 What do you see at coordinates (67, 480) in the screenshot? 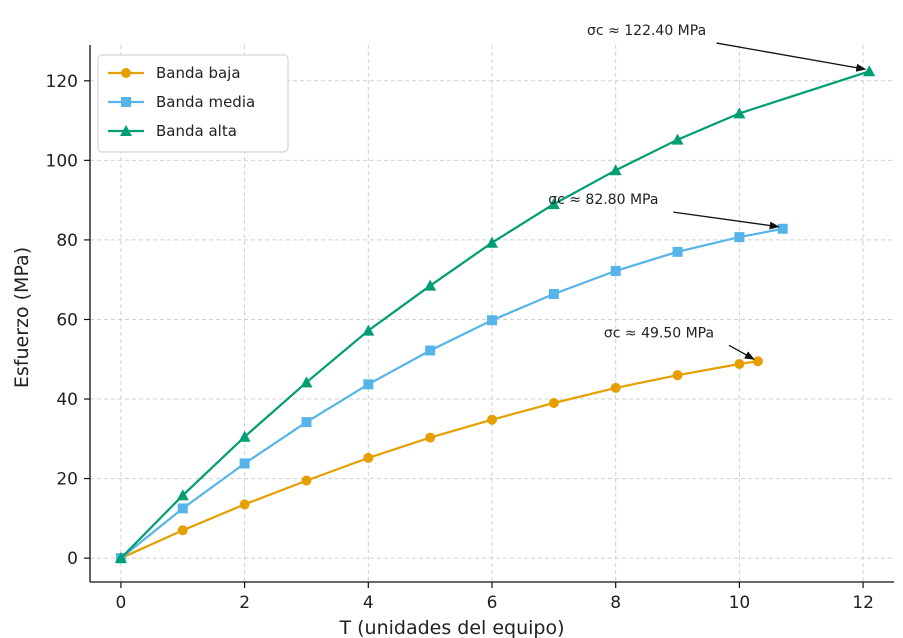
I see `y-tick-label: 20` at bounding box center [67, 480].